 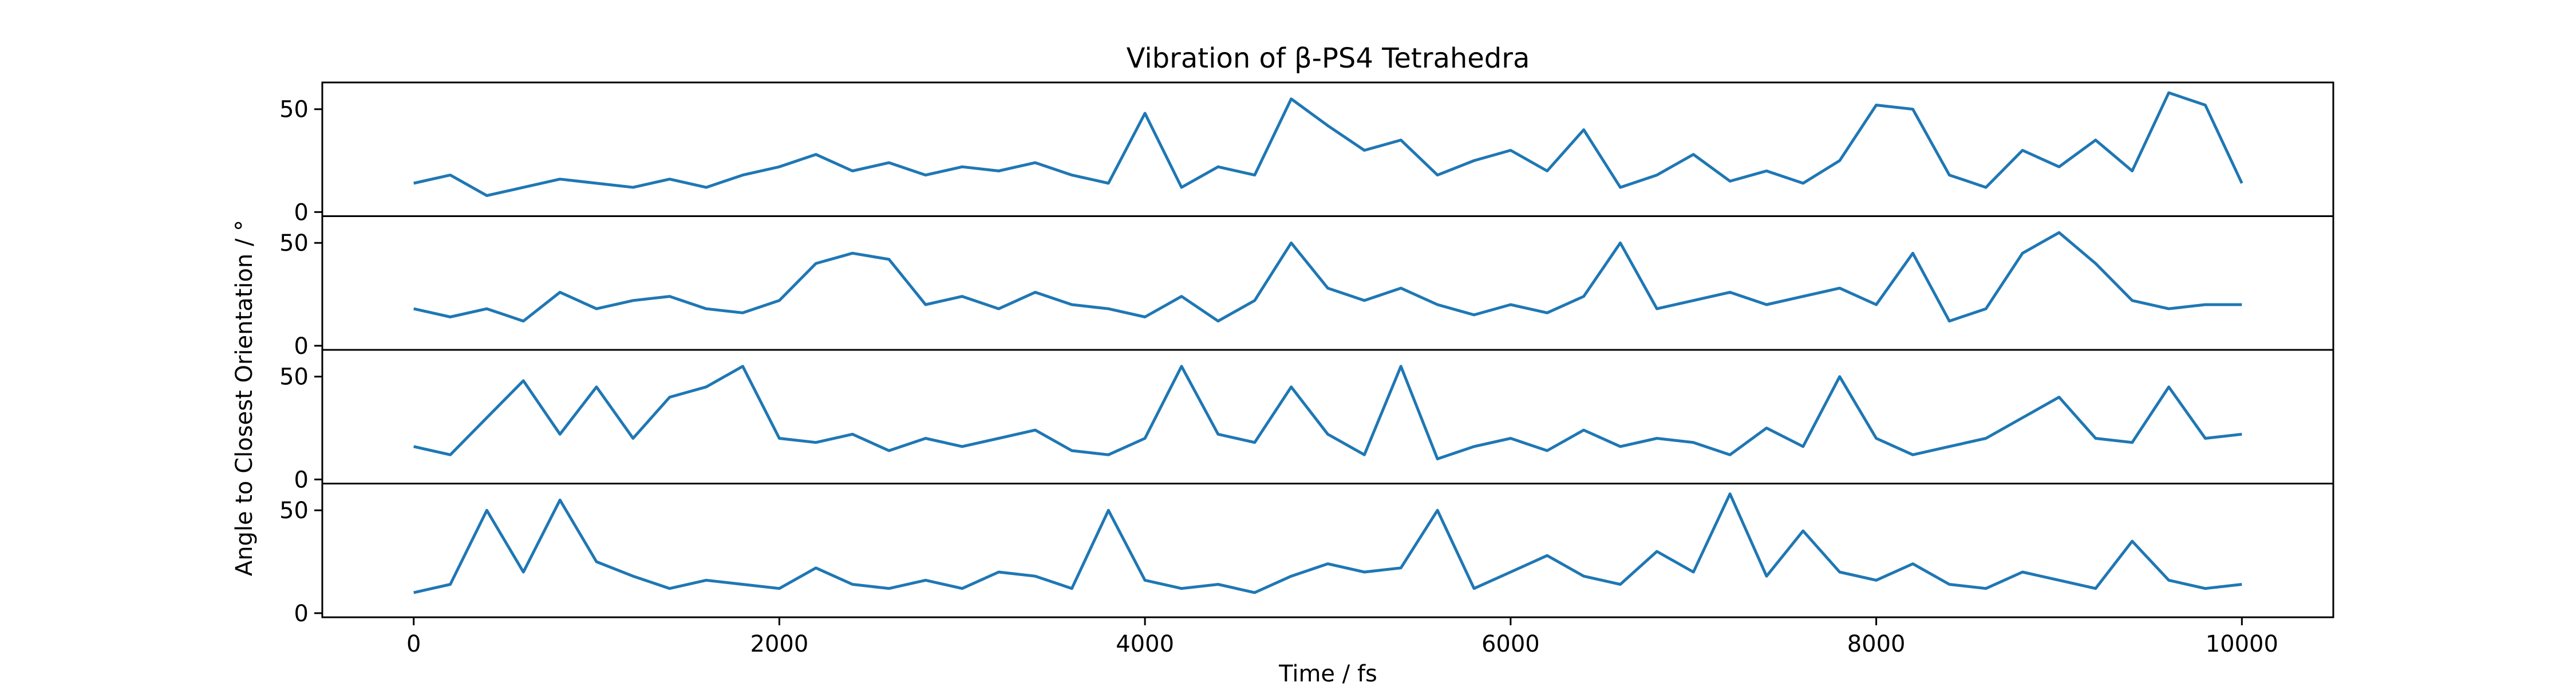 What do you see at coordinates (1328, 58) in the screenshot?
I see `chart-title: Vibration of β-PS4 Tetrahedra` at bounding box center [1328, 58].